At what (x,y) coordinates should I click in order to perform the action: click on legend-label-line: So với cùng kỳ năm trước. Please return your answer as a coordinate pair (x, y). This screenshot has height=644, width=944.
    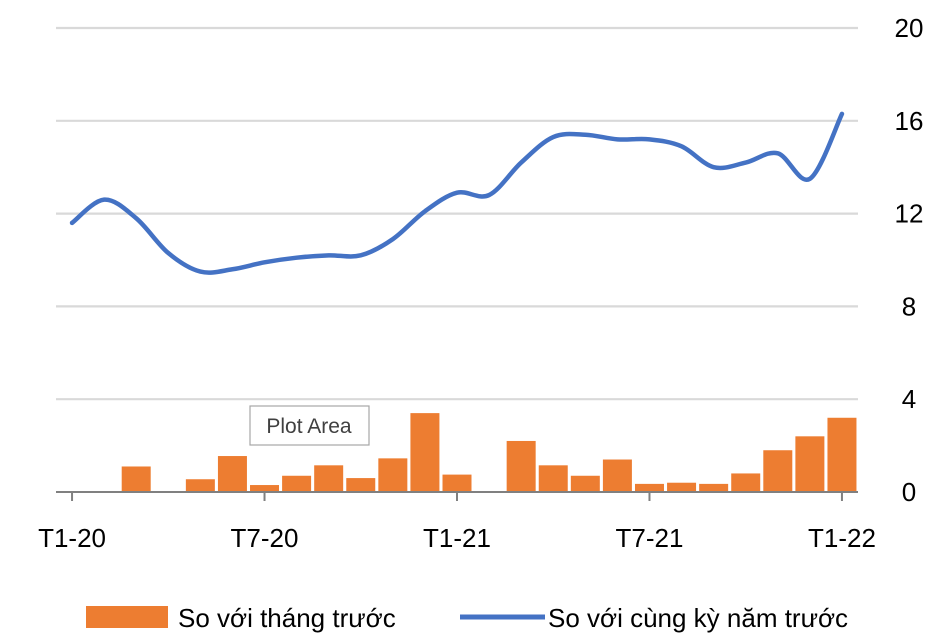
    Looking at the image, I should click on (698, 618).